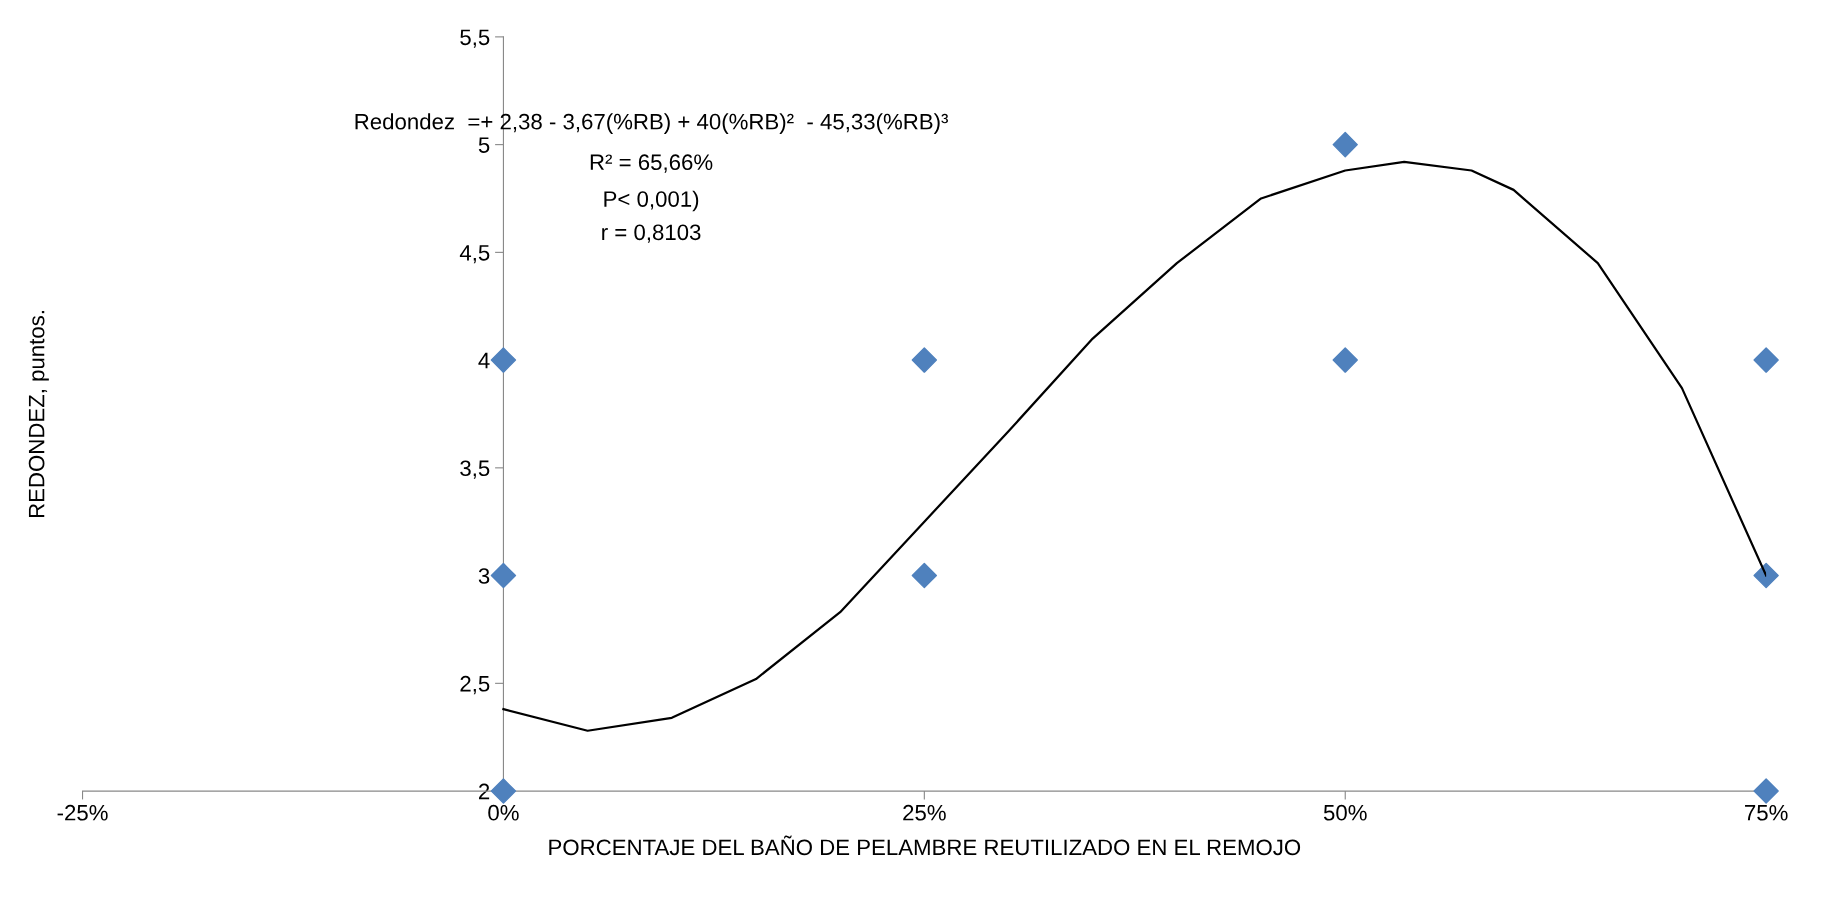 This screenshot has height=922, width=1834. Describe the element at coordinates (484, 791) in the screenshot. I see `y-tick-label: 2` at that location.